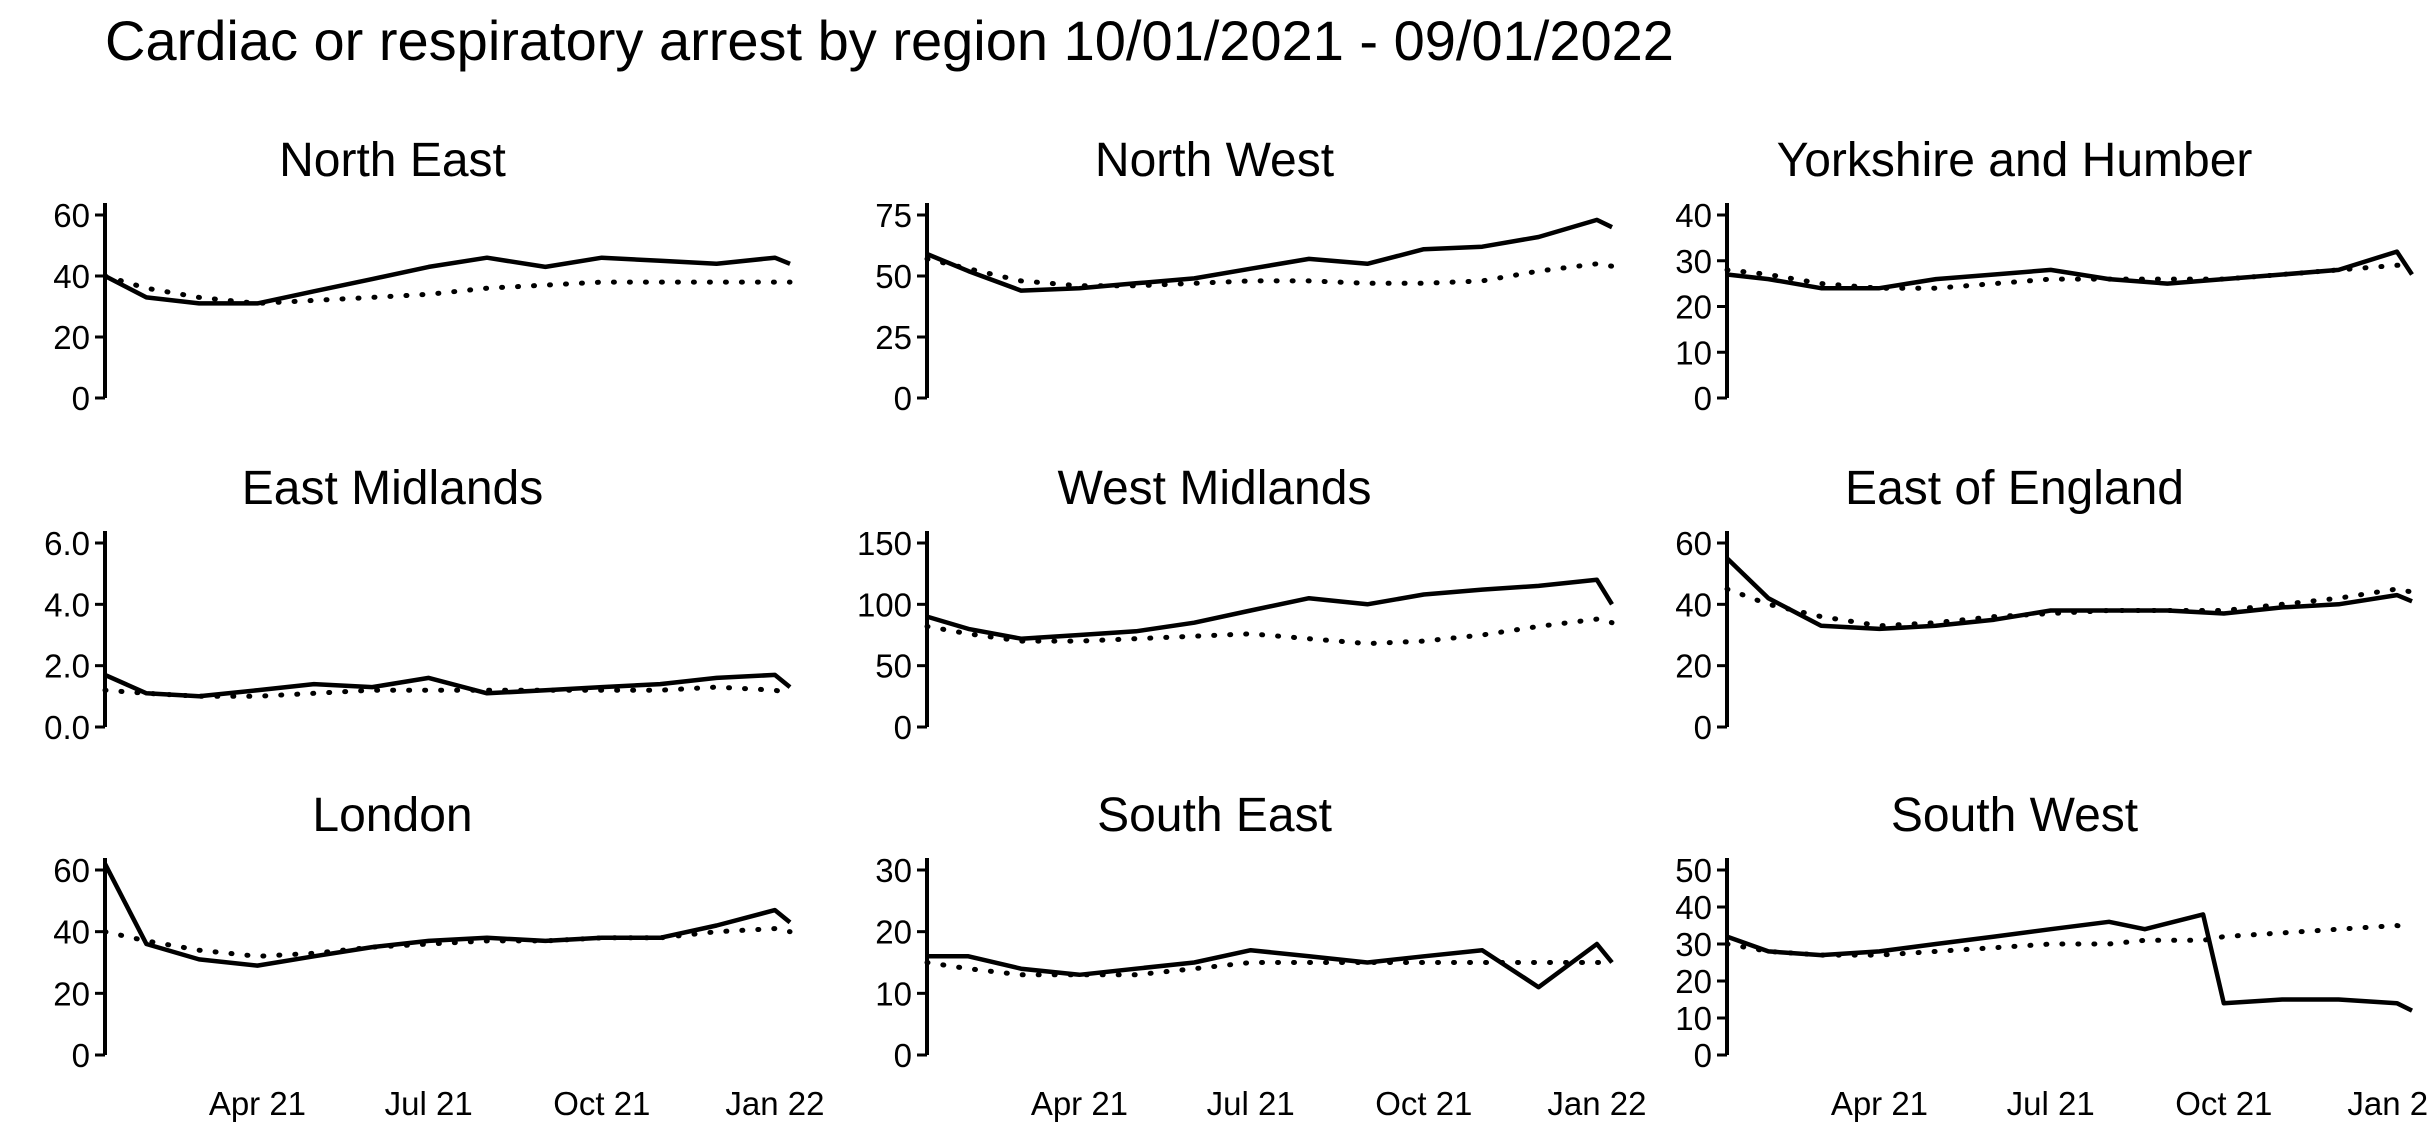 The image size is (2429, 1123). I want to click on series-line-east-midlands, so click(448, 685).